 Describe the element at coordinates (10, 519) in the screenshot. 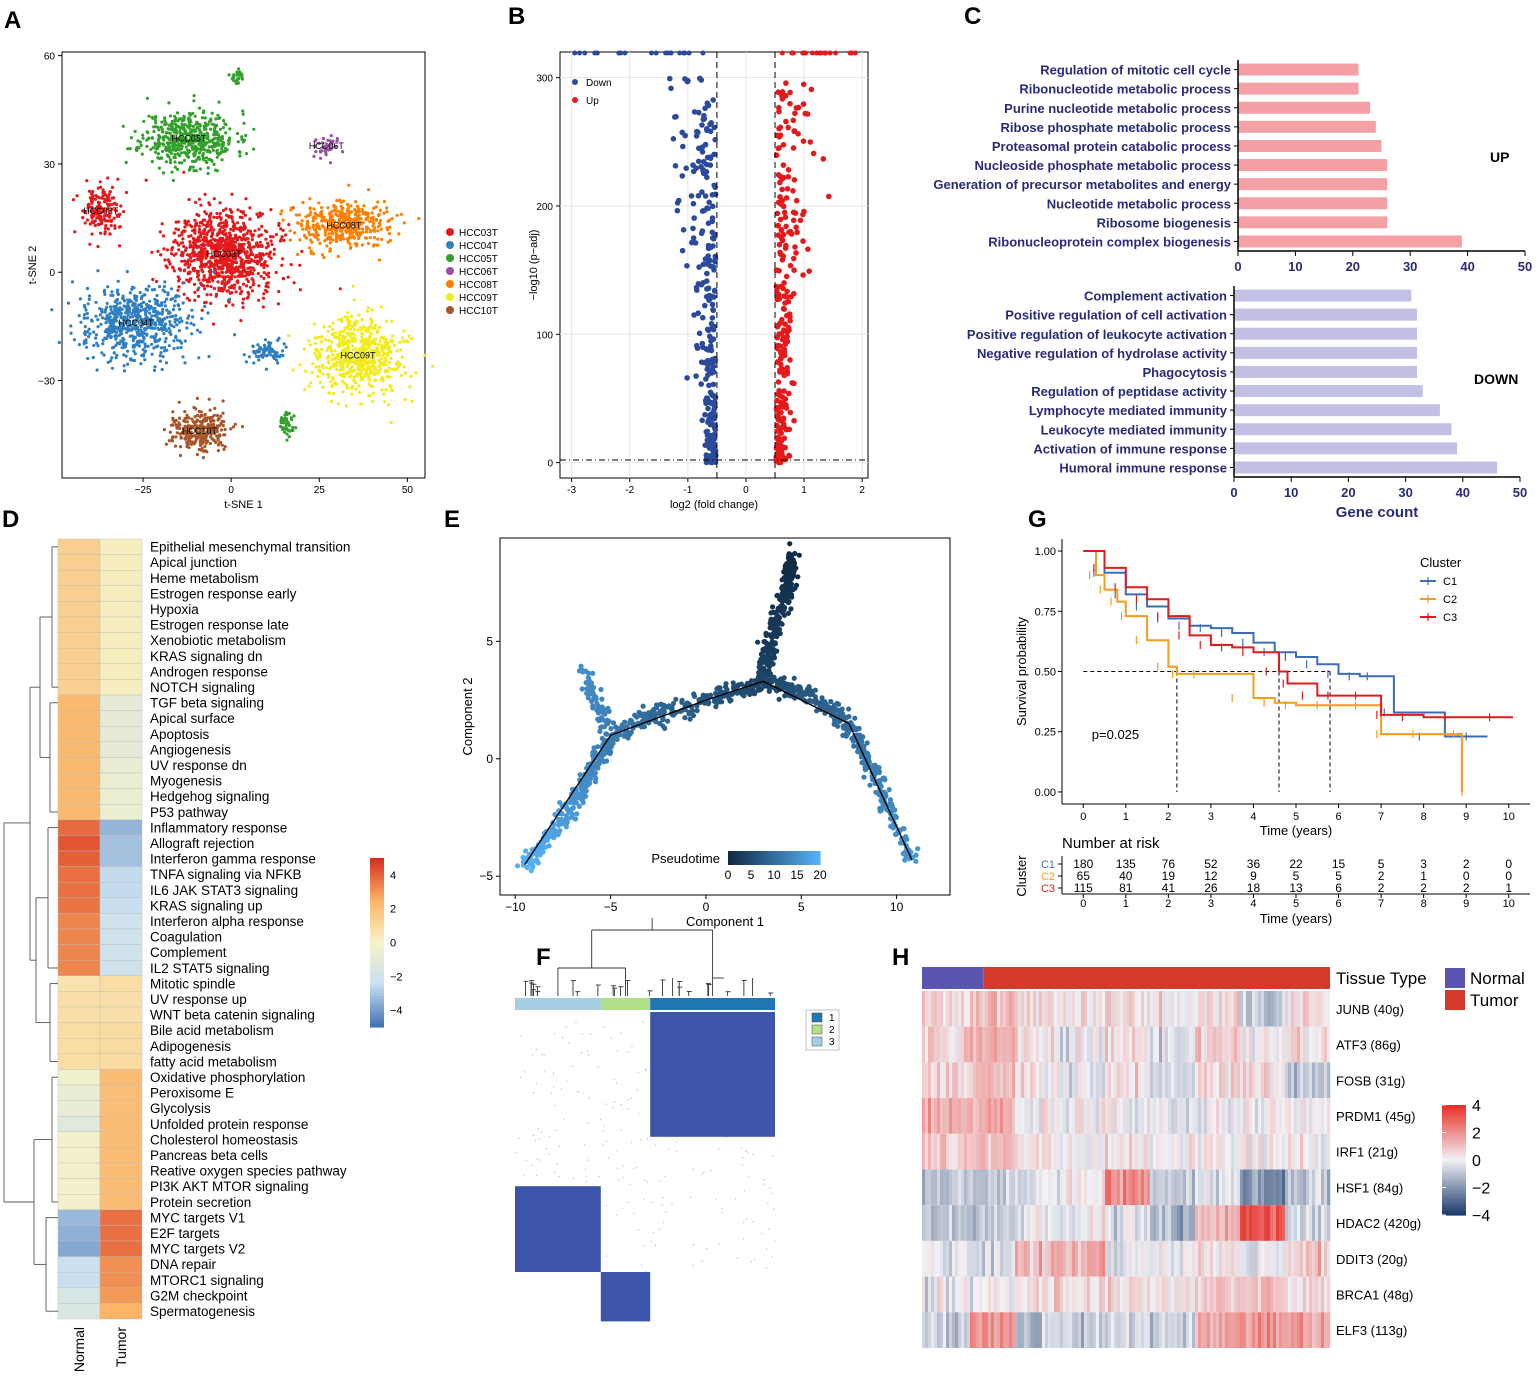

I see `panel-label-d: D` at that location.